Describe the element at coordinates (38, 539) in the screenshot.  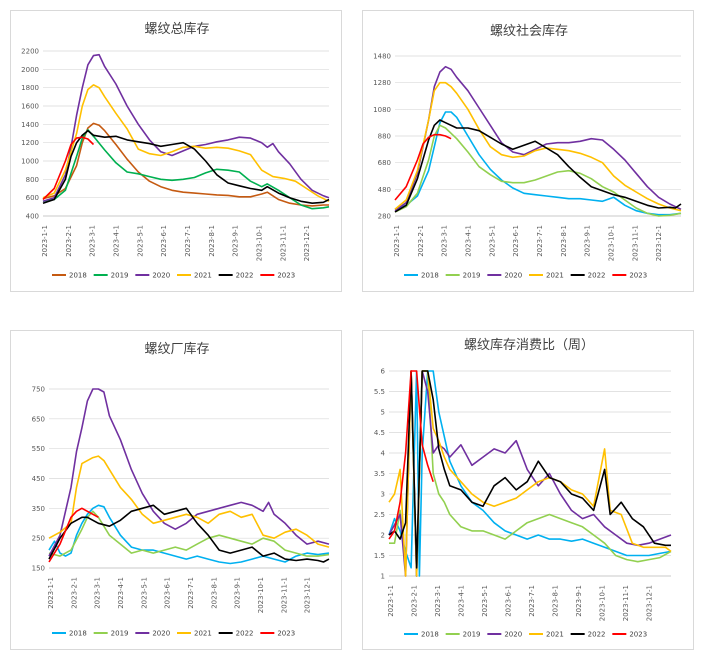
I see `y-tick-label: 250` at that location.